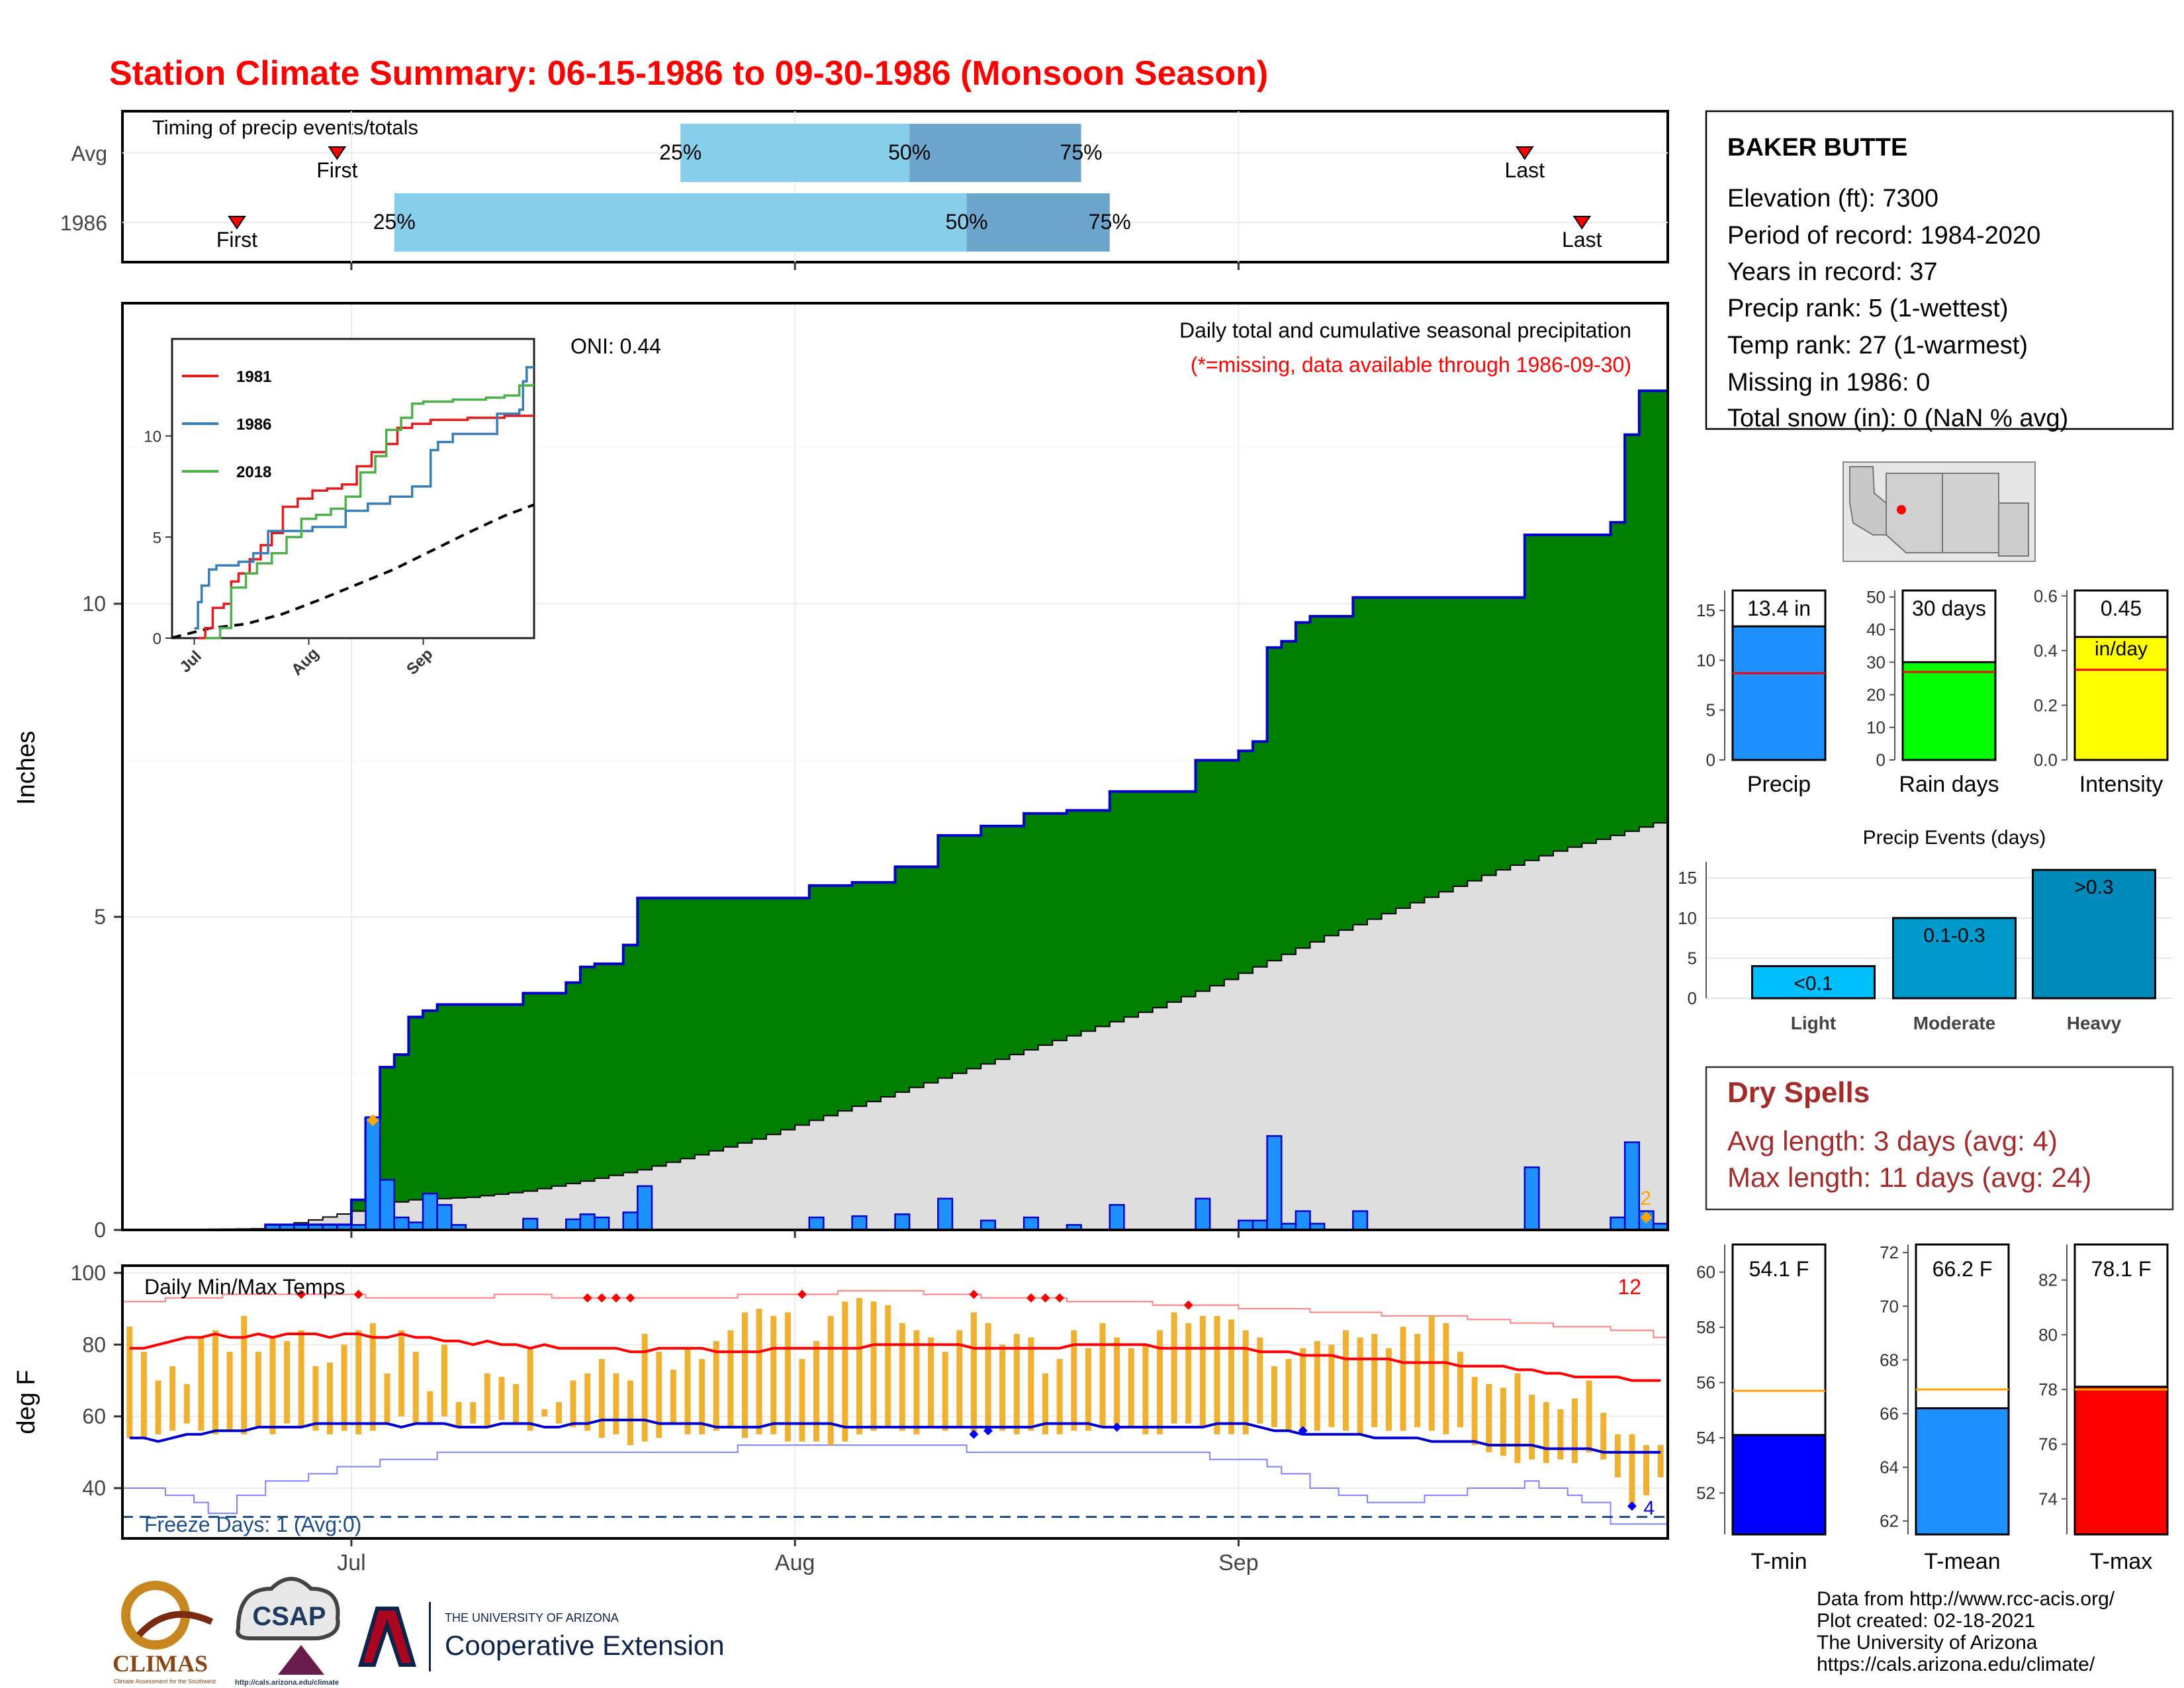  What do you see at coordinates (795, 153) in the screenshot?
I see `timing-bar-q25-q50` at bounding box center [795, 153].